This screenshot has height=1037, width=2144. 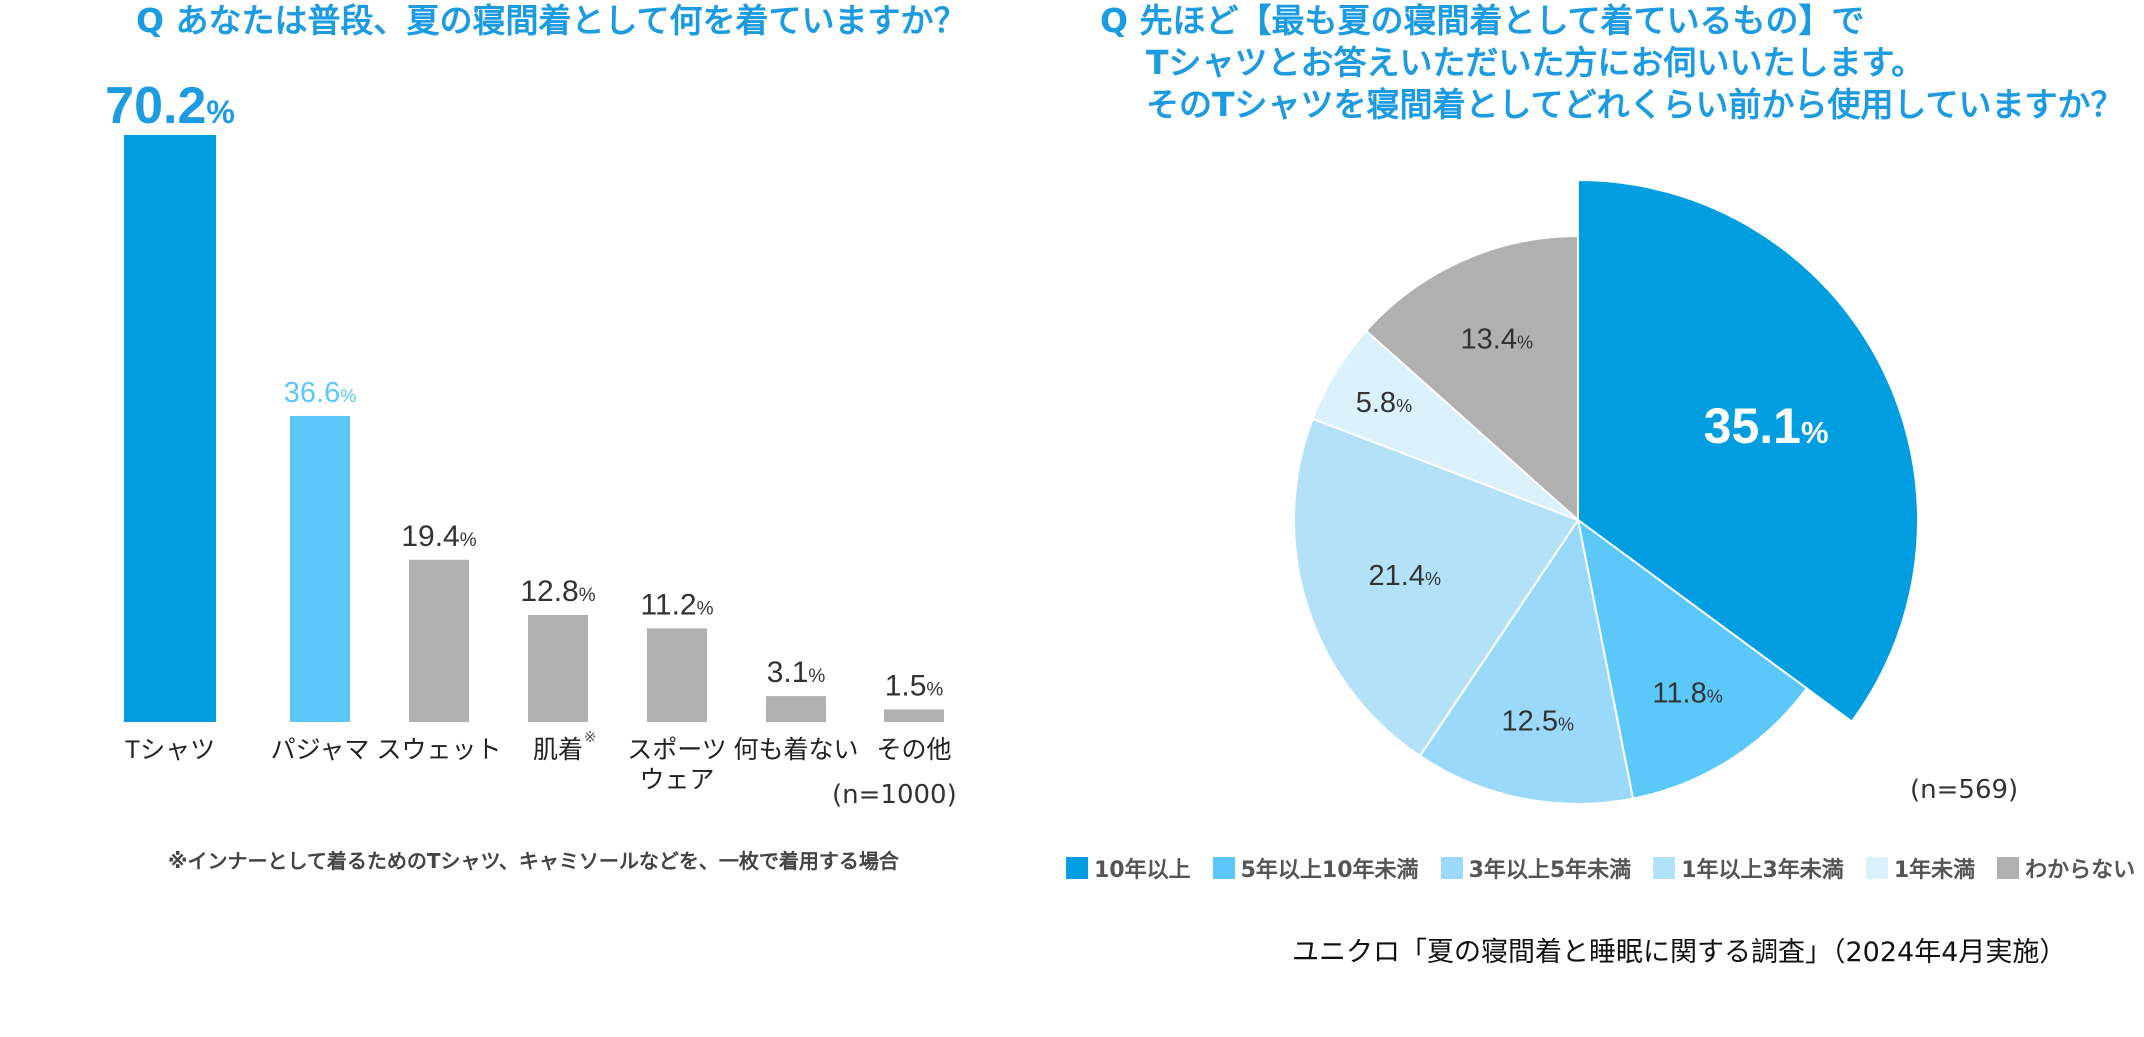 I want to click on bar-category-label-3: 肌着, so click(x=558, y=750).